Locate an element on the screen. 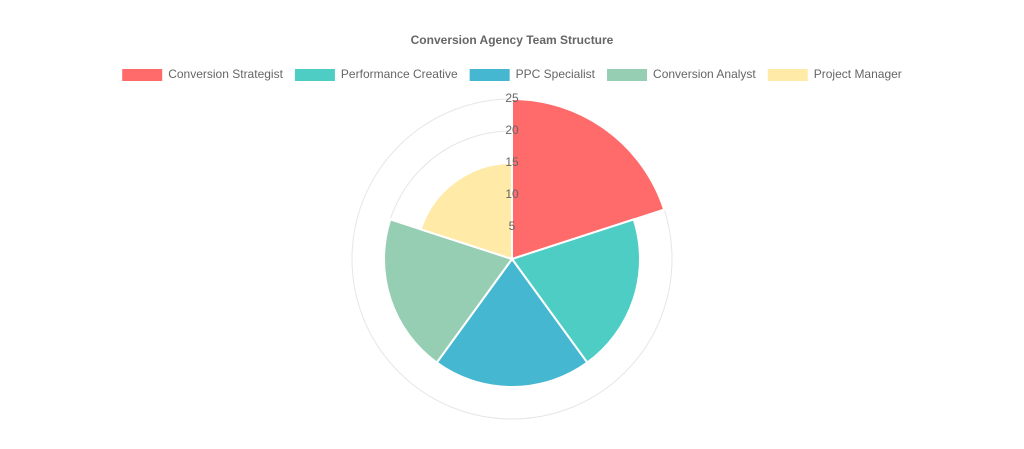 This screenshot has height=449, width=1024. tick-label: 10 is located at coordinates (512, 194).